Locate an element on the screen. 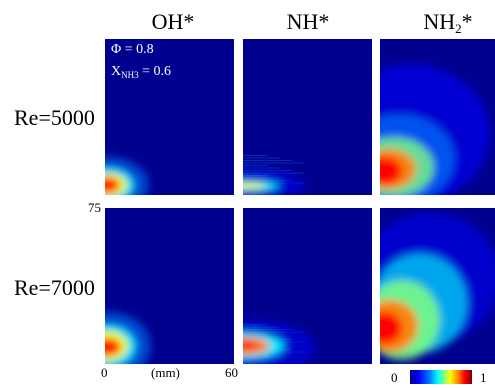  heatmap-panel-re7000-nh is located at coordinates (307, 286).